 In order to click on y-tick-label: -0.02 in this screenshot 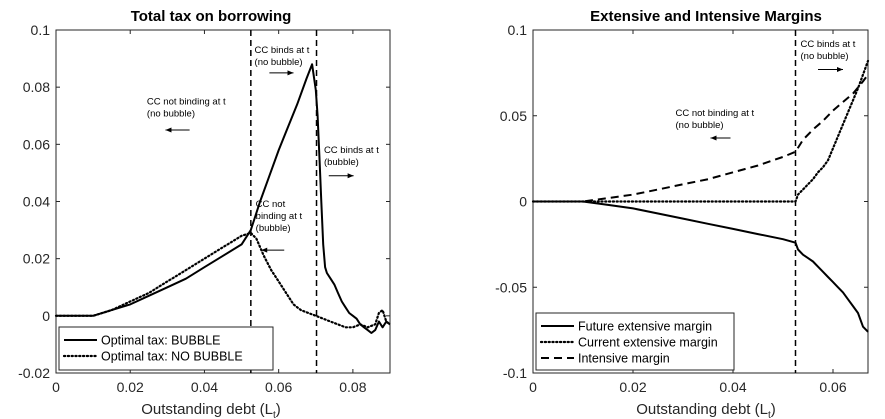, I will do `click(34, 373)`.